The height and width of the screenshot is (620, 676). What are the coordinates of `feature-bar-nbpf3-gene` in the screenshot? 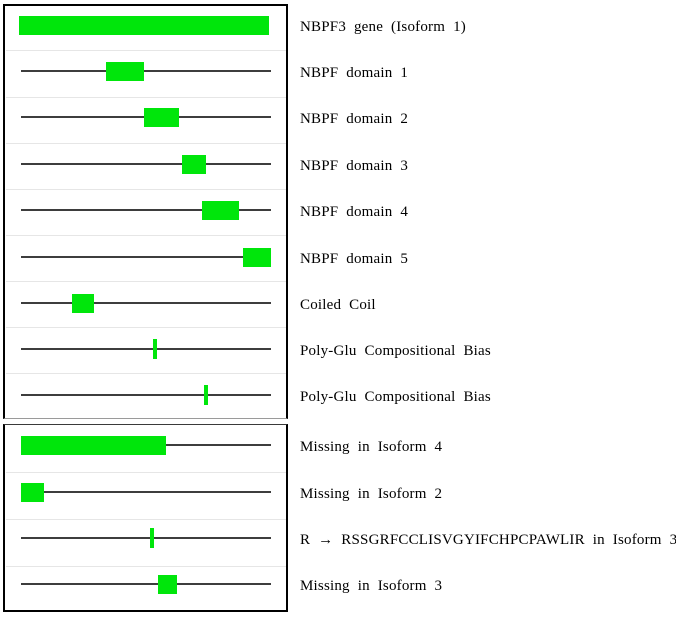 It's located at (144, 25).